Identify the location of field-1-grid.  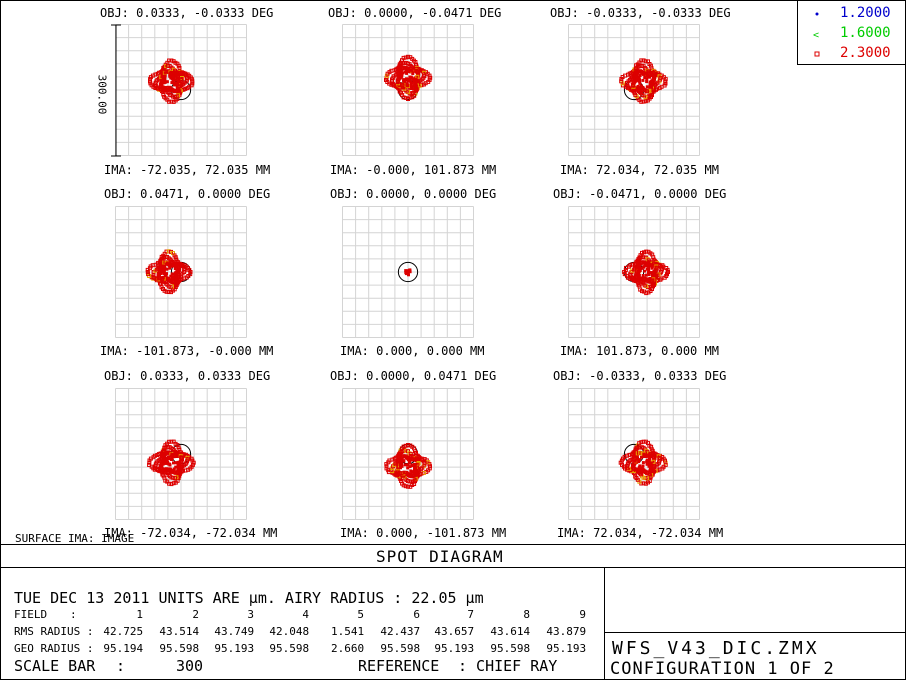
(181, 90).